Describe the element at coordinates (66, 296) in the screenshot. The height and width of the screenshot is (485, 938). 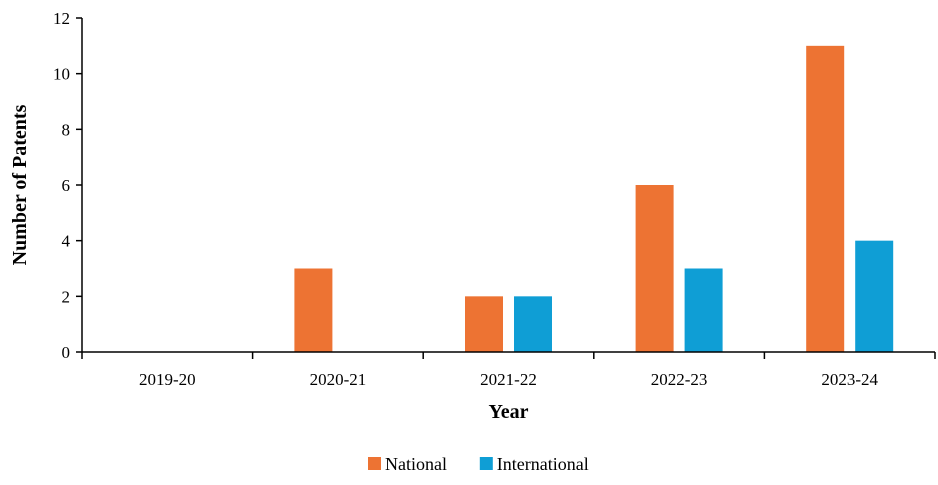
I see `y-tick-label: 2` at that location.